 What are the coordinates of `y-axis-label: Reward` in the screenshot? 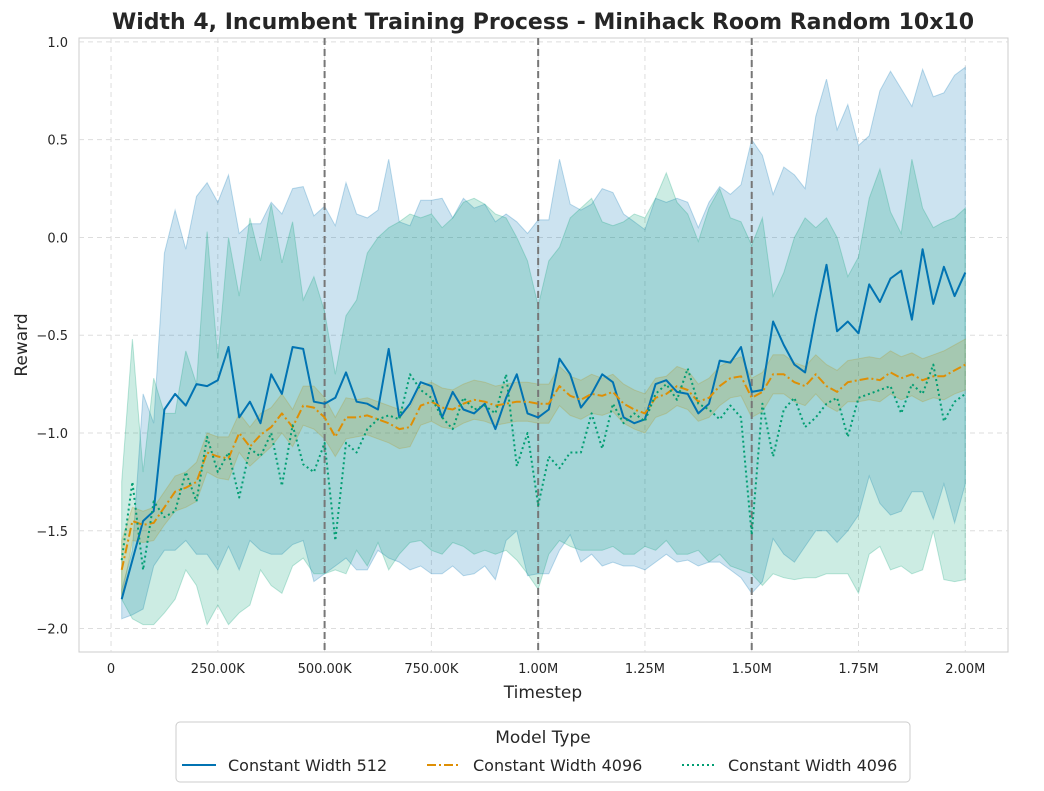 It's located at (22, 344).